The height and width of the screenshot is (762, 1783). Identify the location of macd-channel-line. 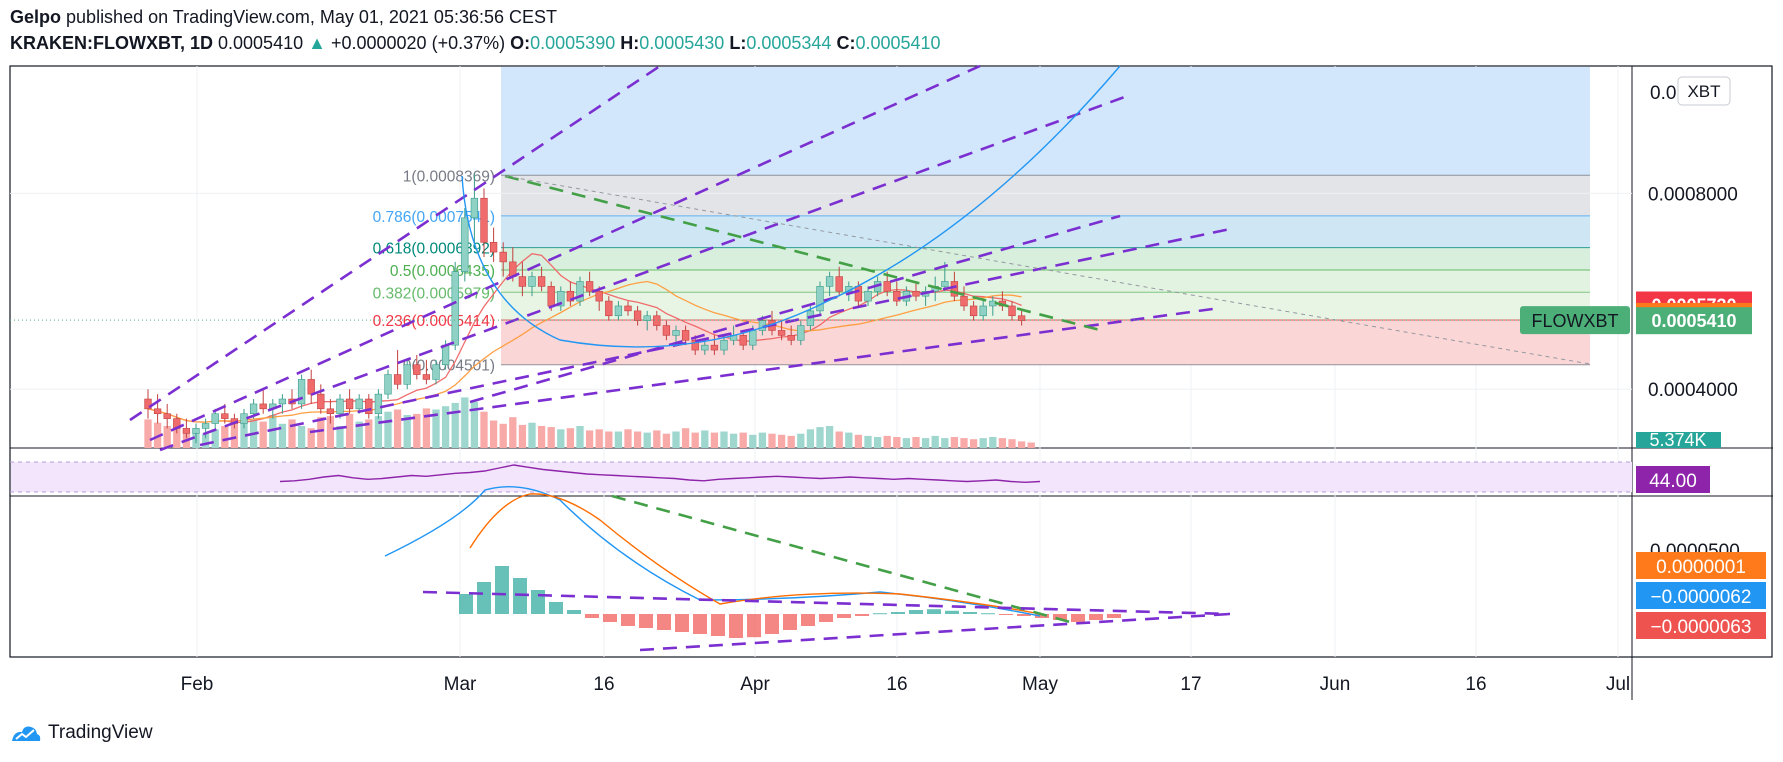
(935, 632).